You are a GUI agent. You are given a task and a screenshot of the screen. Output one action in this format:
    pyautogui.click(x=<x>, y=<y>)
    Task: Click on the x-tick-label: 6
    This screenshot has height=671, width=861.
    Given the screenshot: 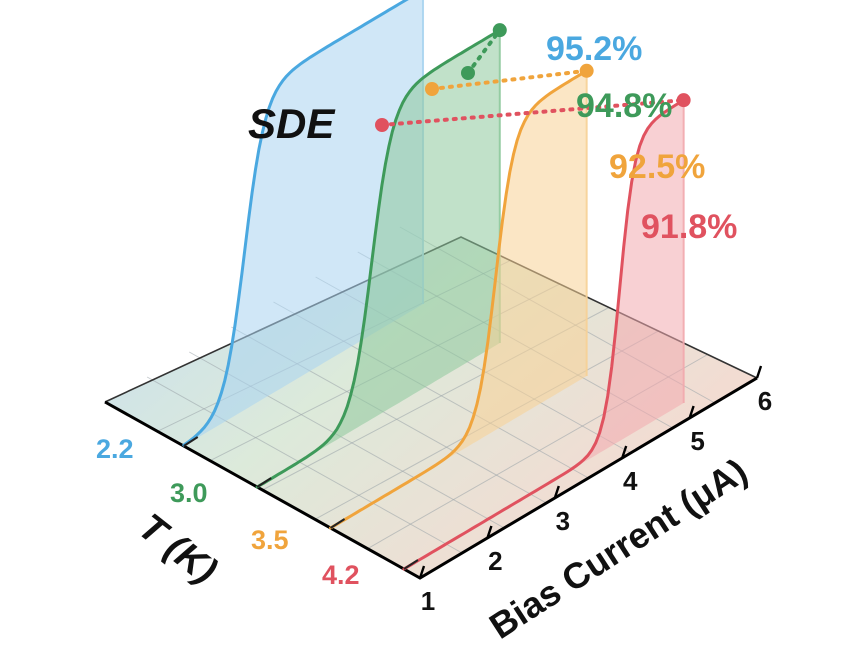 What is the action you would take?
    pyautogui.click(x=765, y=401)
    